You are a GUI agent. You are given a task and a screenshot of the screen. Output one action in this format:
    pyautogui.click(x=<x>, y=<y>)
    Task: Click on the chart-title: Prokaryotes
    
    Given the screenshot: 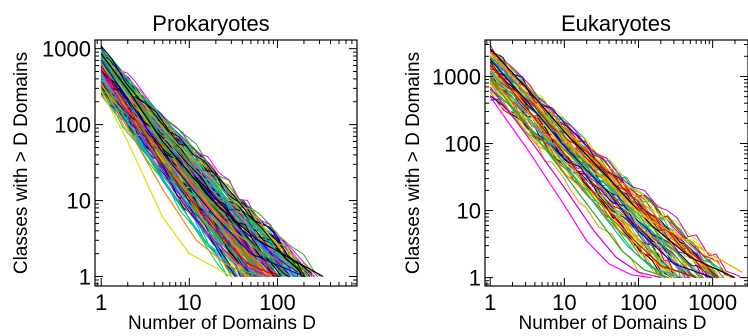 What is the action you would take?
    pyautogui.click(x=210, y=23)
    